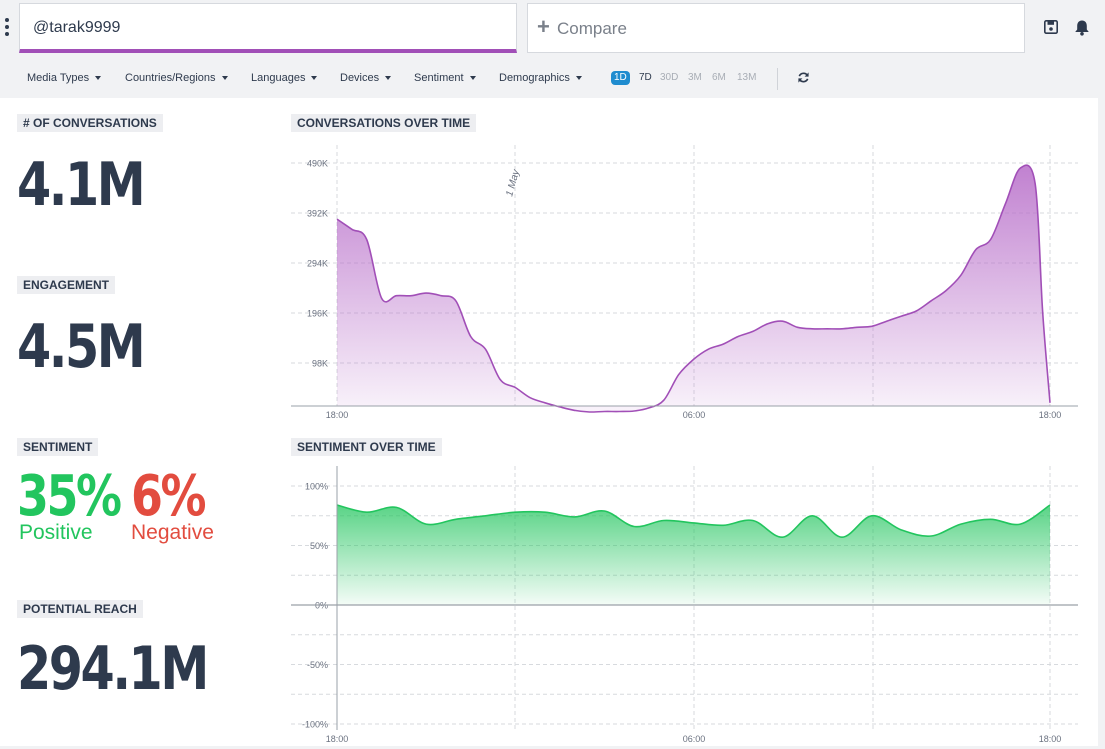  What do you see at coordinates (719, 77) in the screenshot?
I see `range-6m: 6M` at bounding box center [719, 77].